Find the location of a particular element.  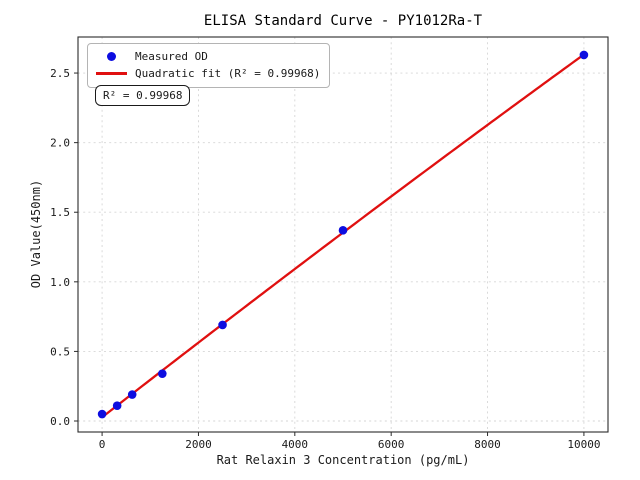

x-tick-label: 2000 is located at coordinates (198, 444).